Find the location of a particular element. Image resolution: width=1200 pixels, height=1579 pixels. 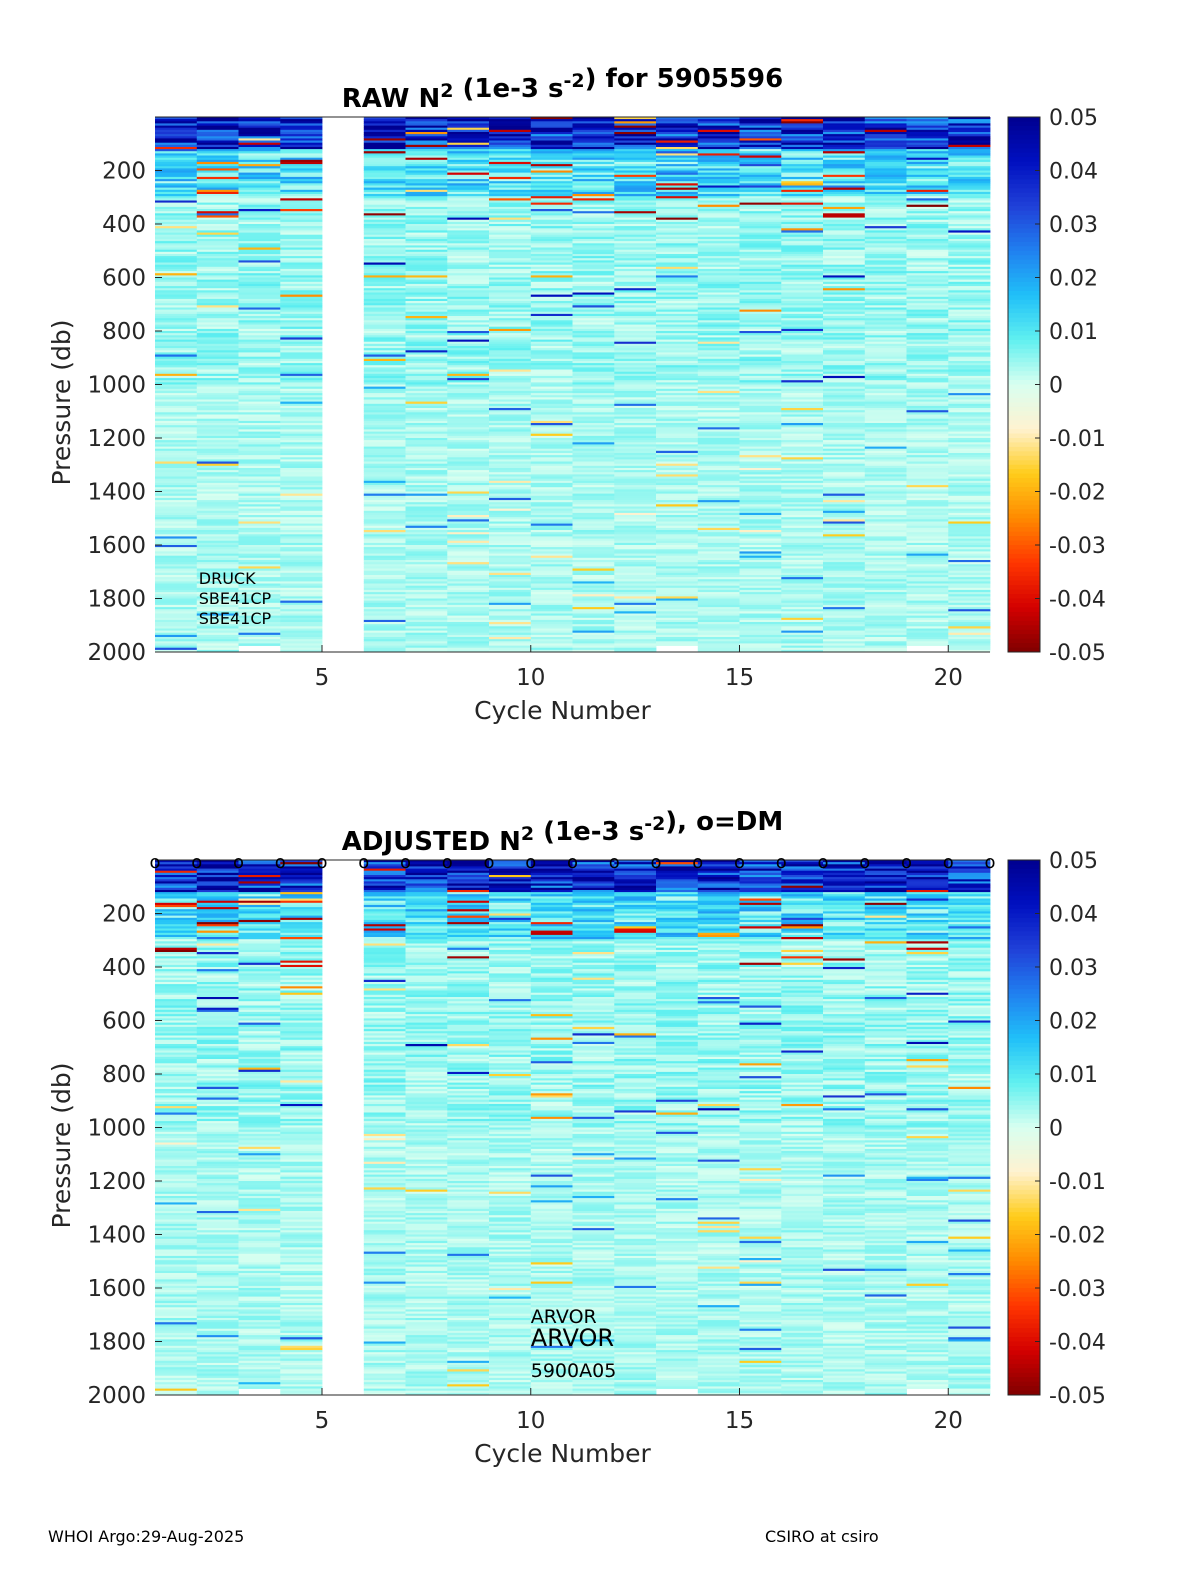

y-tick-label: 2000 is located at coordinates (116, 653).